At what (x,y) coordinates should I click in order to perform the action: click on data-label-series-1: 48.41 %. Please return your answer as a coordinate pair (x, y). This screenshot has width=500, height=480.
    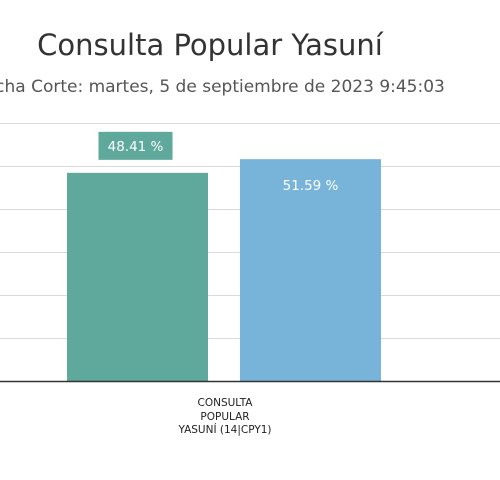
    Looking at the image, I should click on (136, 147).